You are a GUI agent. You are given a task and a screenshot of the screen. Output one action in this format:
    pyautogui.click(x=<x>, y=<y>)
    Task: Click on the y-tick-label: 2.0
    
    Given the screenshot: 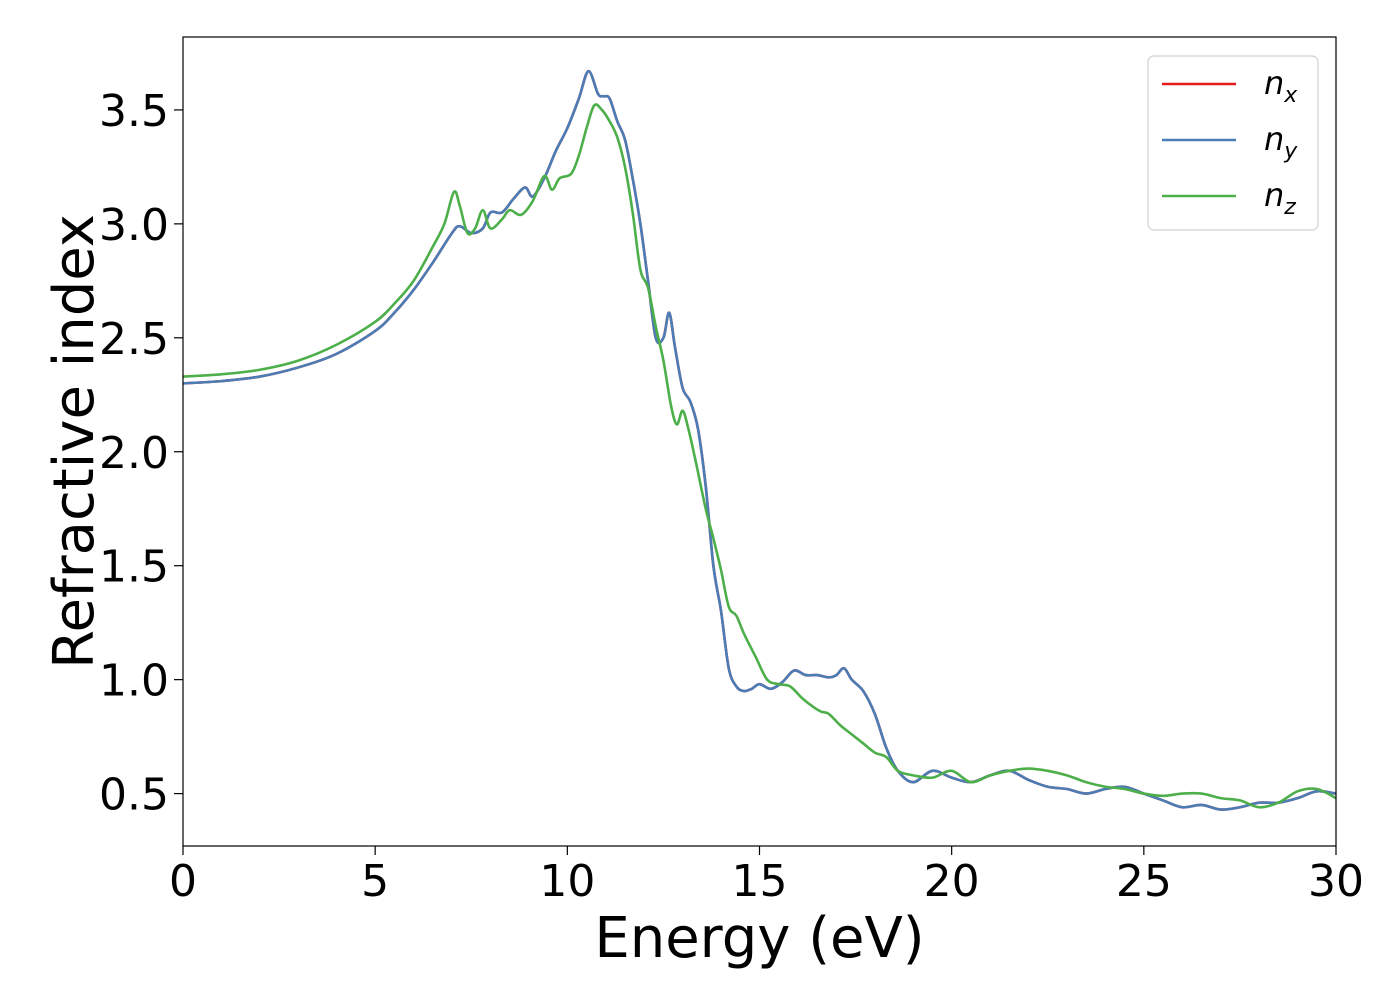 What is the action you would take?
    pyautogui.click(x=134, y=453)
    